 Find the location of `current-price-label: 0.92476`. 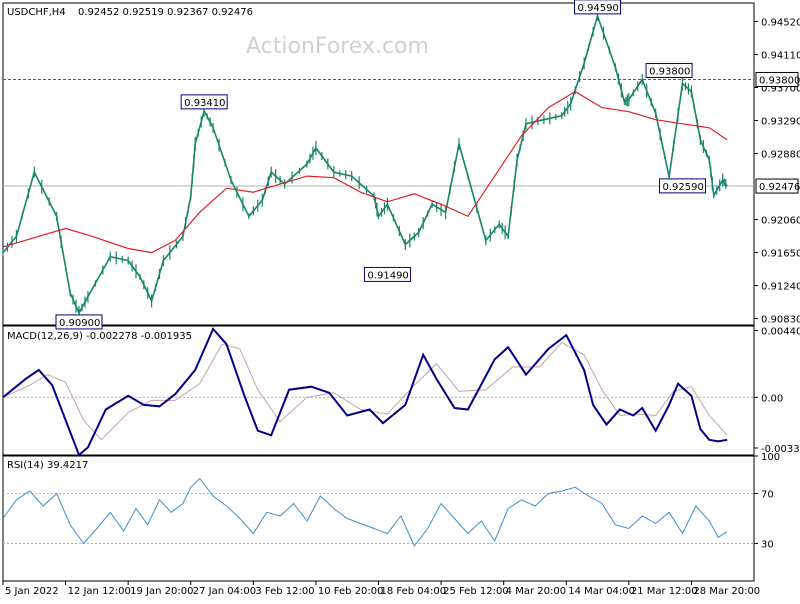

current-price-label: 0.92476 is located at coordinates (779, 187).